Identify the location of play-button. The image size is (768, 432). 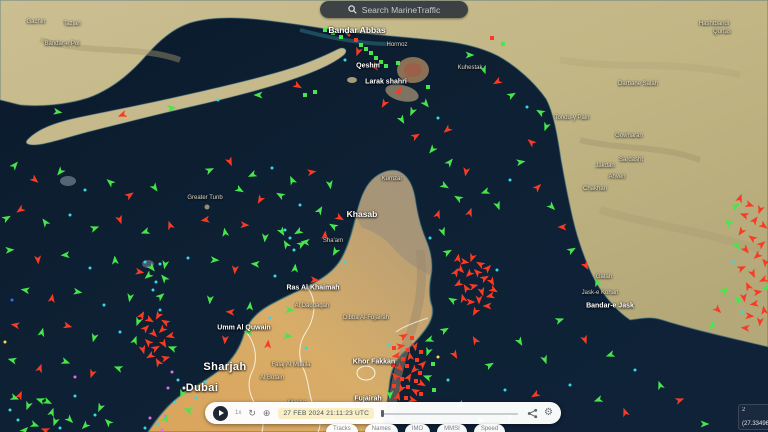
(220, 413).